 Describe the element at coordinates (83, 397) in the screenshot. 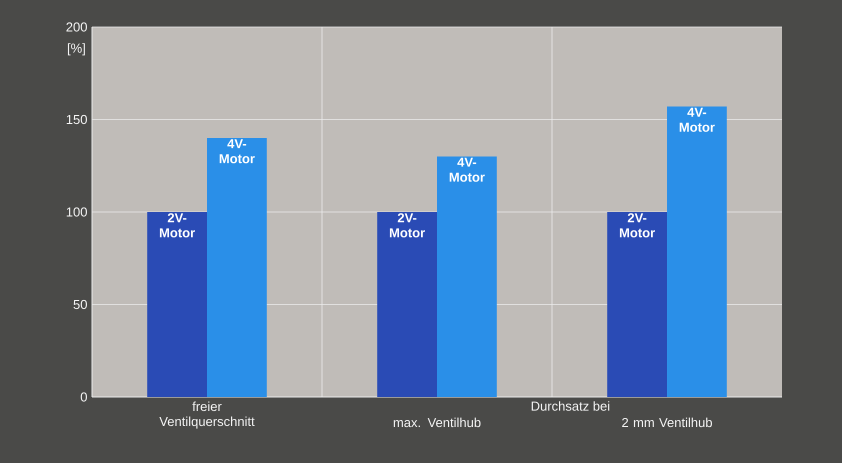

I see `y-tick-label: 0` at that location.